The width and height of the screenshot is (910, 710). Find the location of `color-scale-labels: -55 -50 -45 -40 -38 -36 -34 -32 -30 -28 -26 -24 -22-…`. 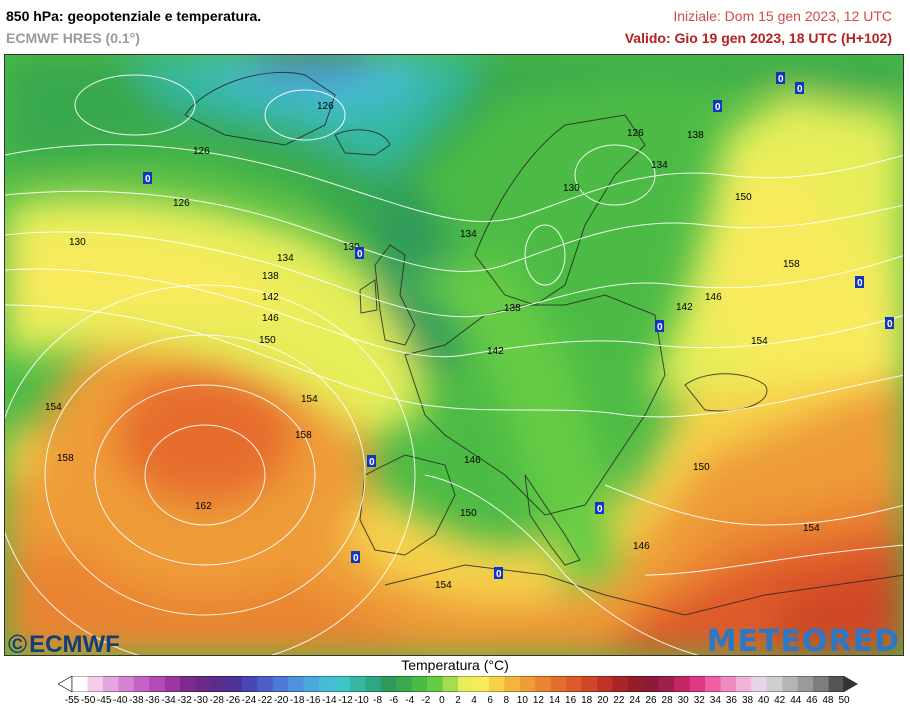

color-scale-labels: -55 -50 -45 -40 -38 -36 -34 -32 -30 -28 -26 -24 -22-… is located at coordinates (458, 702).